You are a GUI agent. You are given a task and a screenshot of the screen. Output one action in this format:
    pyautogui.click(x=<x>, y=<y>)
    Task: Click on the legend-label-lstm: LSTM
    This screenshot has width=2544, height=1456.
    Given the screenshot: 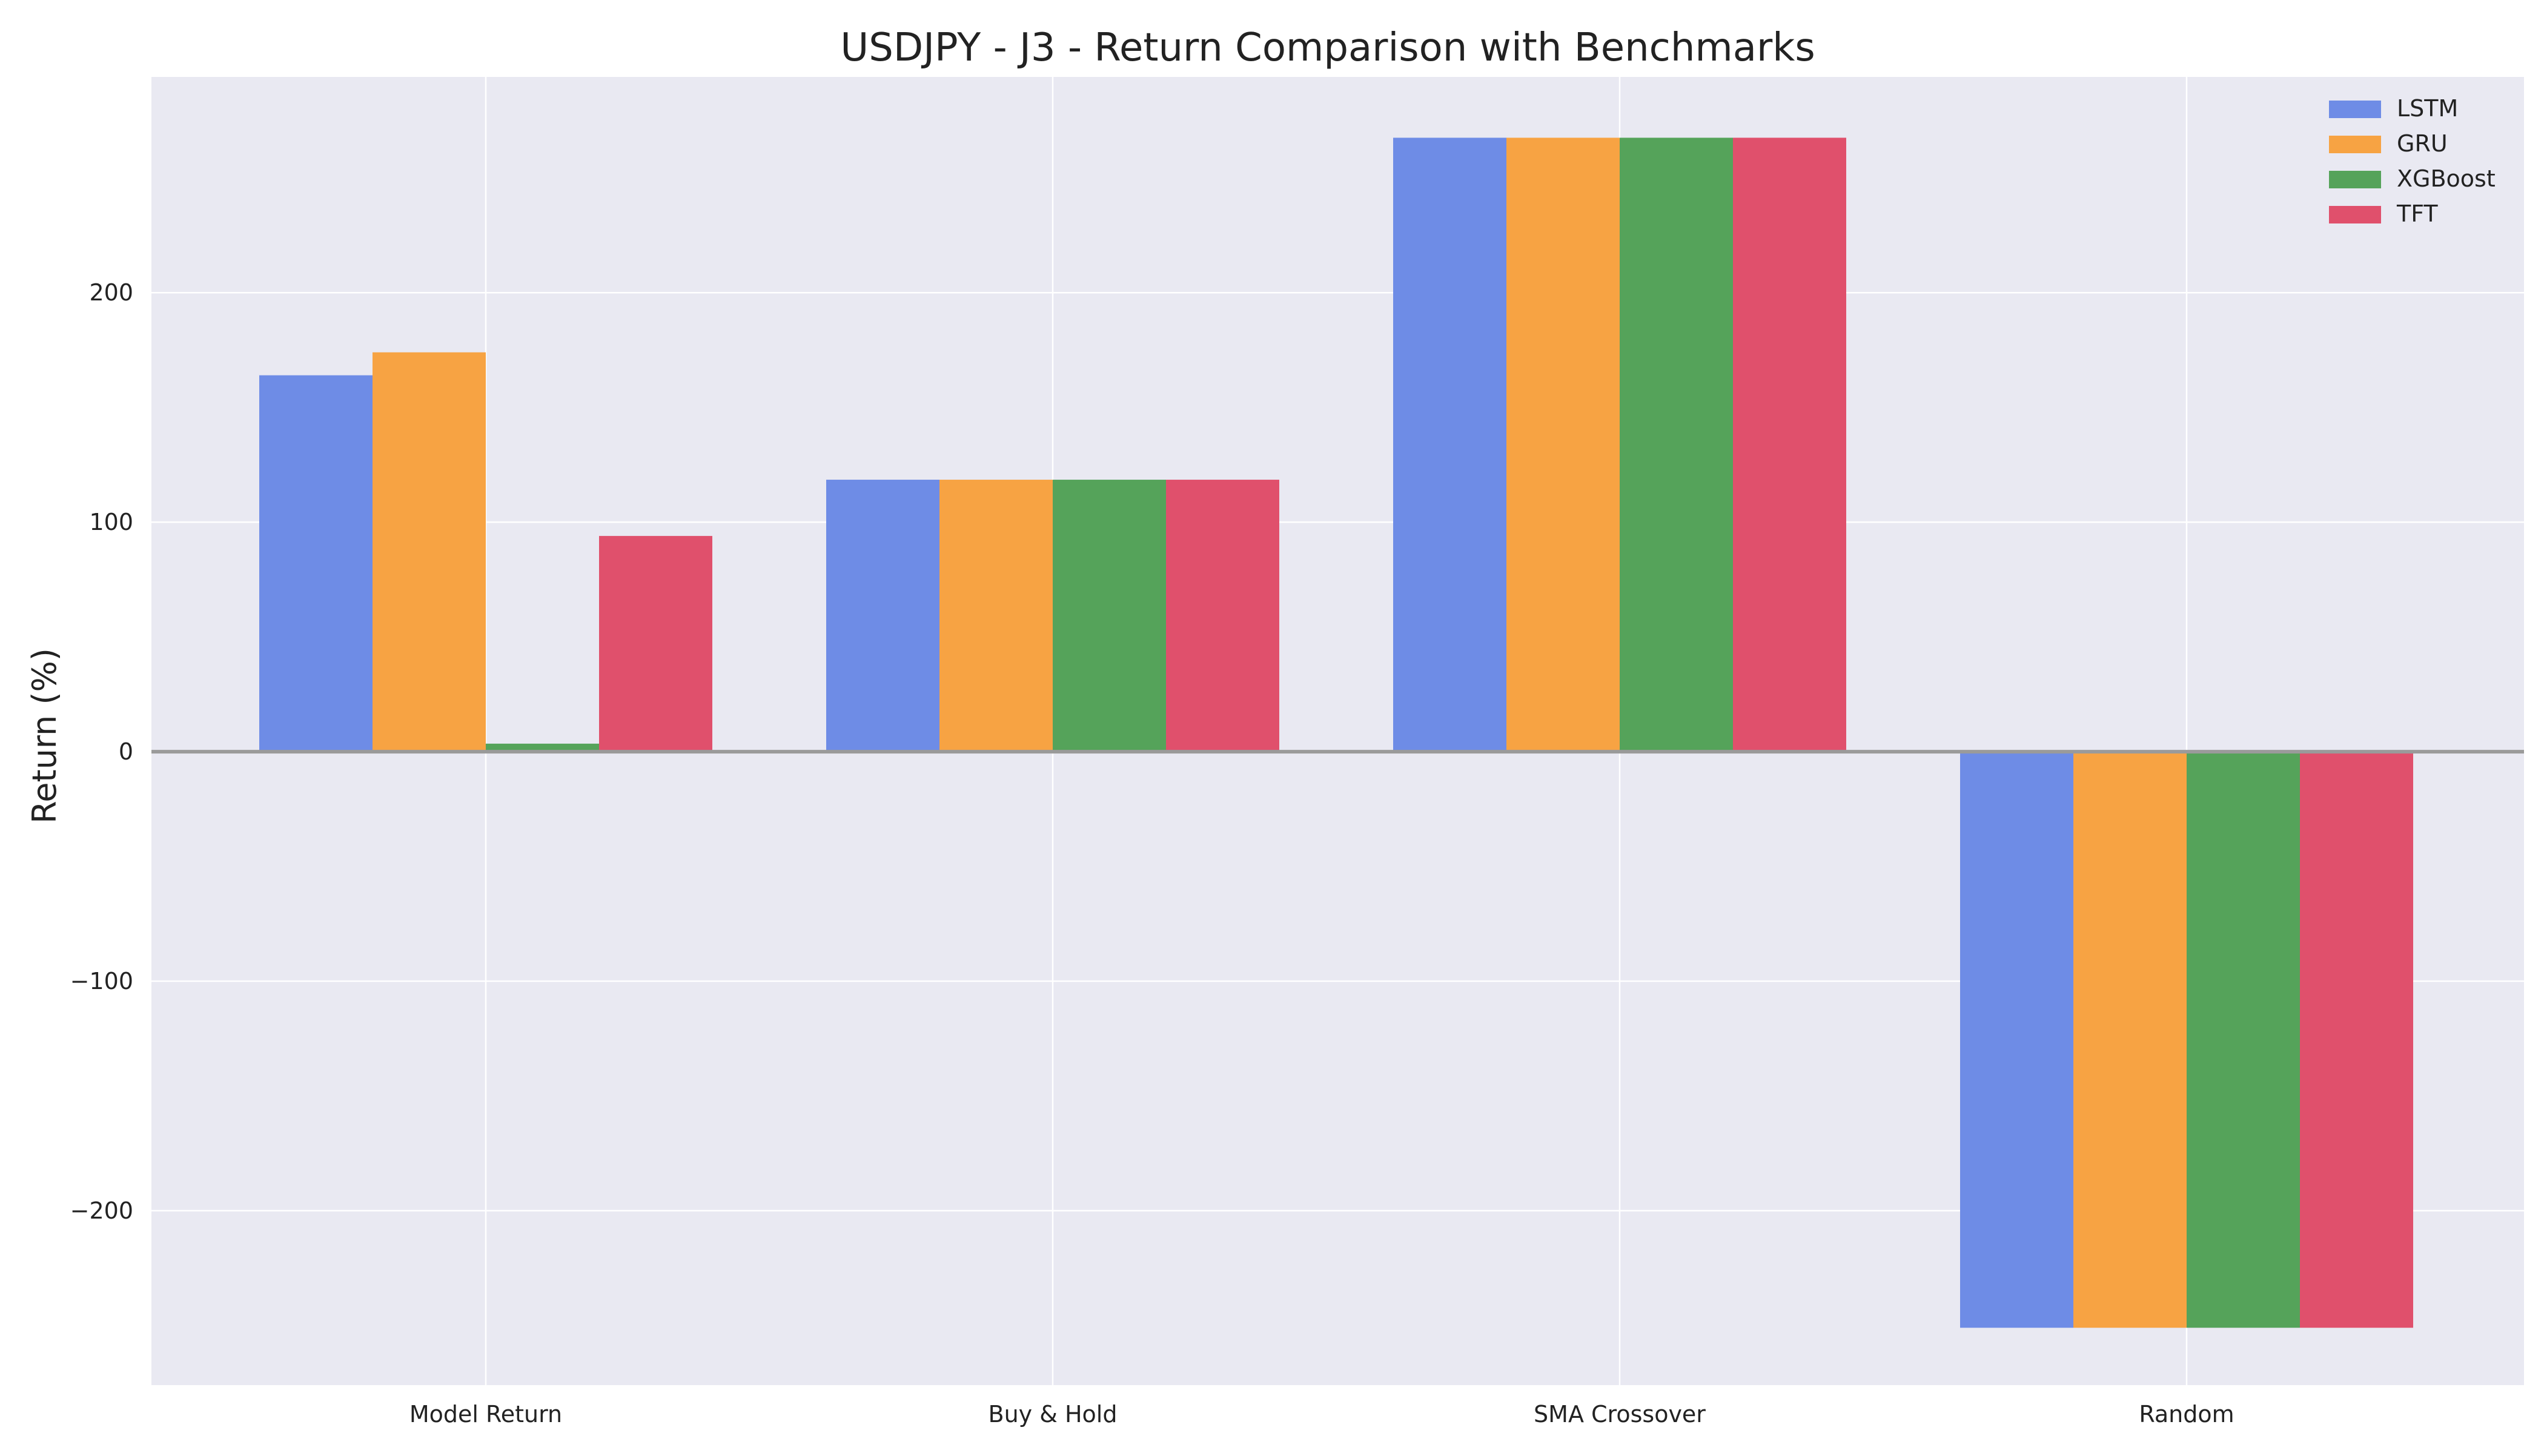 What is the action you would take?
    pyautogui.click(x=2427, y=108)
    